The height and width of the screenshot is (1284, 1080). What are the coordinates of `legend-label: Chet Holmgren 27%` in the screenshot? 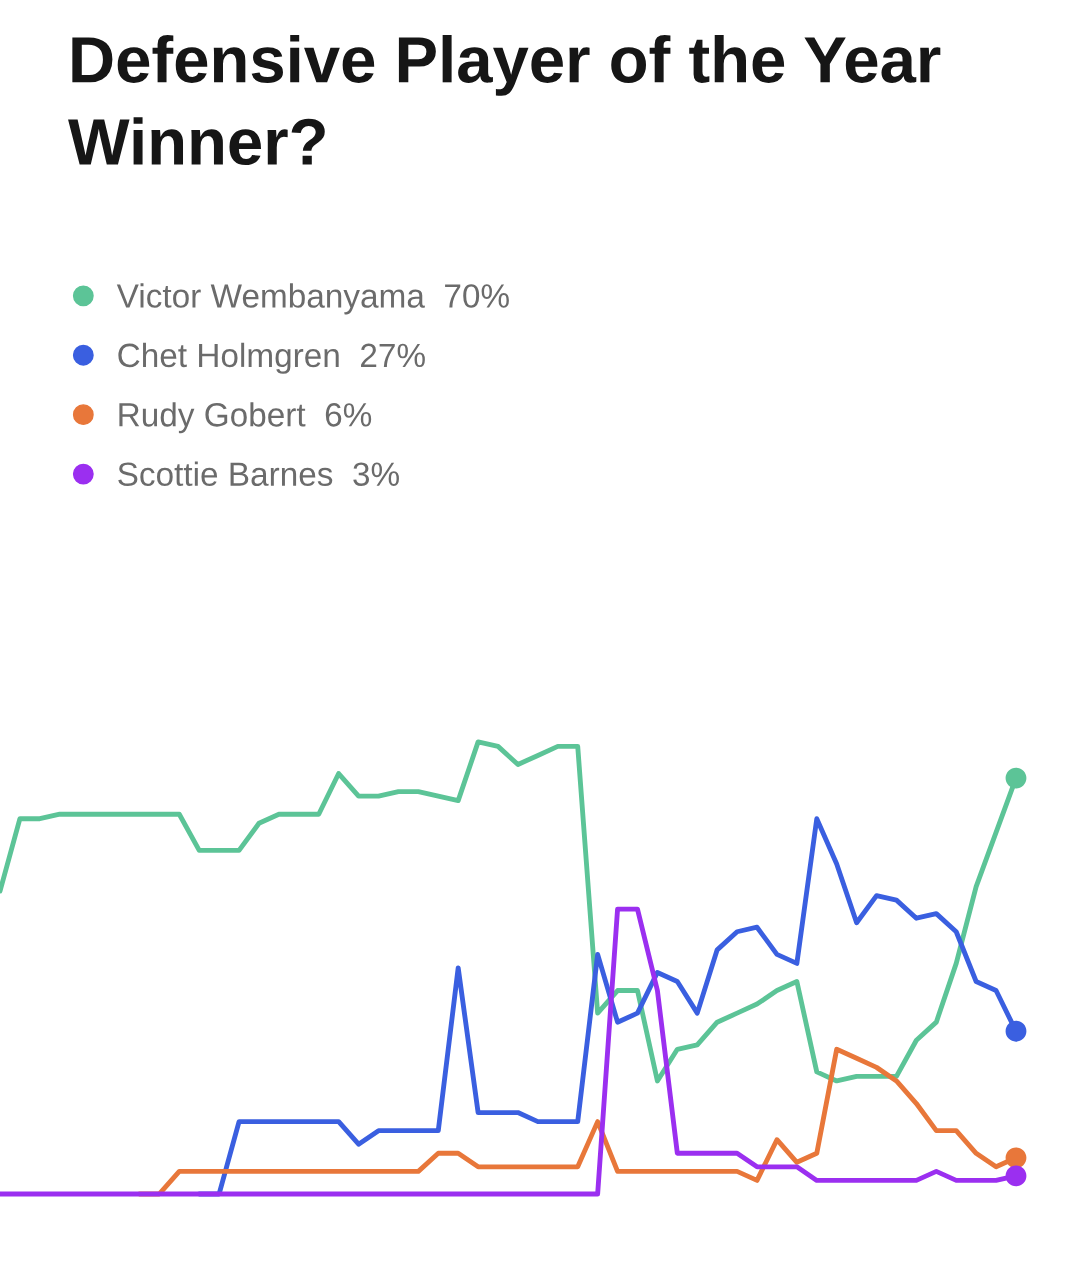 It's located at (271, 358).